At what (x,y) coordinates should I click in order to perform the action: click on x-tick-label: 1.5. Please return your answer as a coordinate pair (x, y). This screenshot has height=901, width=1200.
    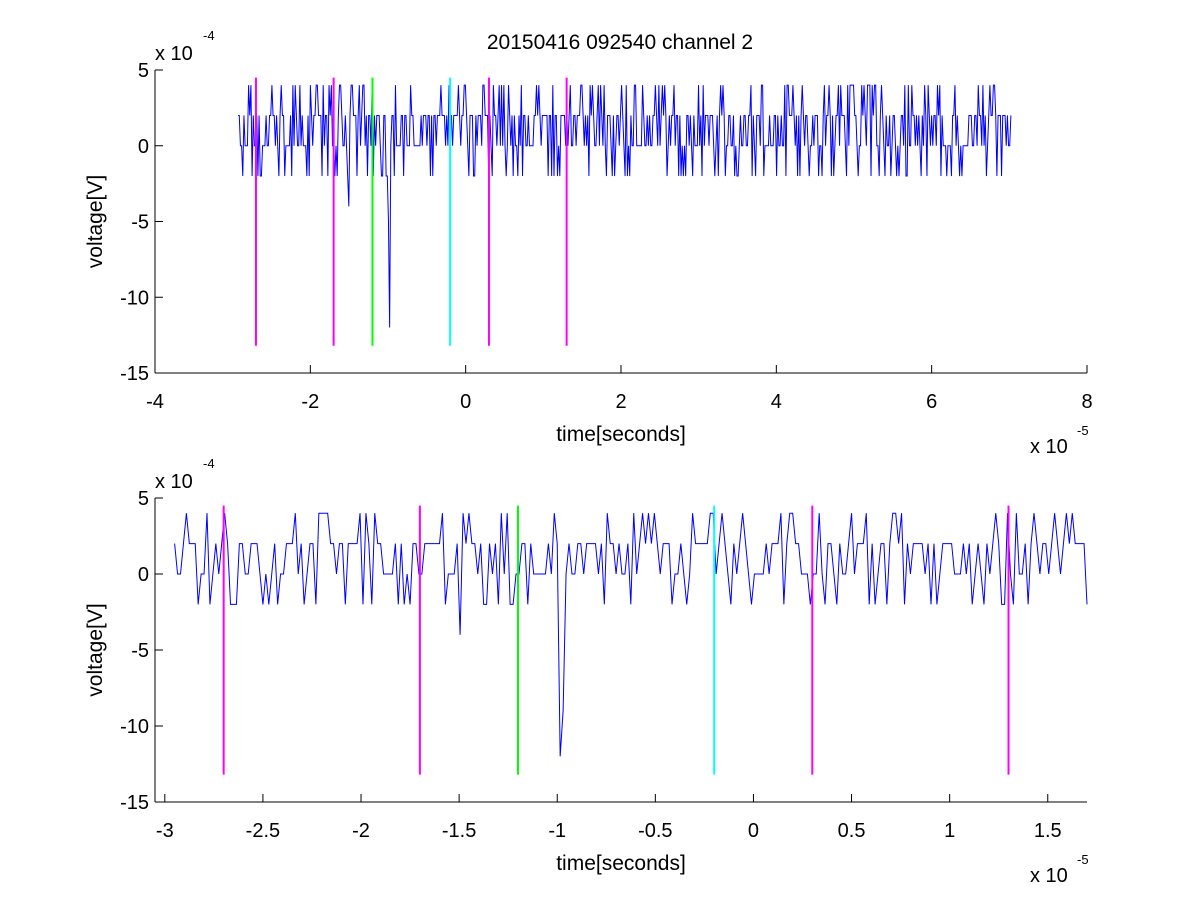
    Looking at the image, I should click on (1048, 831).